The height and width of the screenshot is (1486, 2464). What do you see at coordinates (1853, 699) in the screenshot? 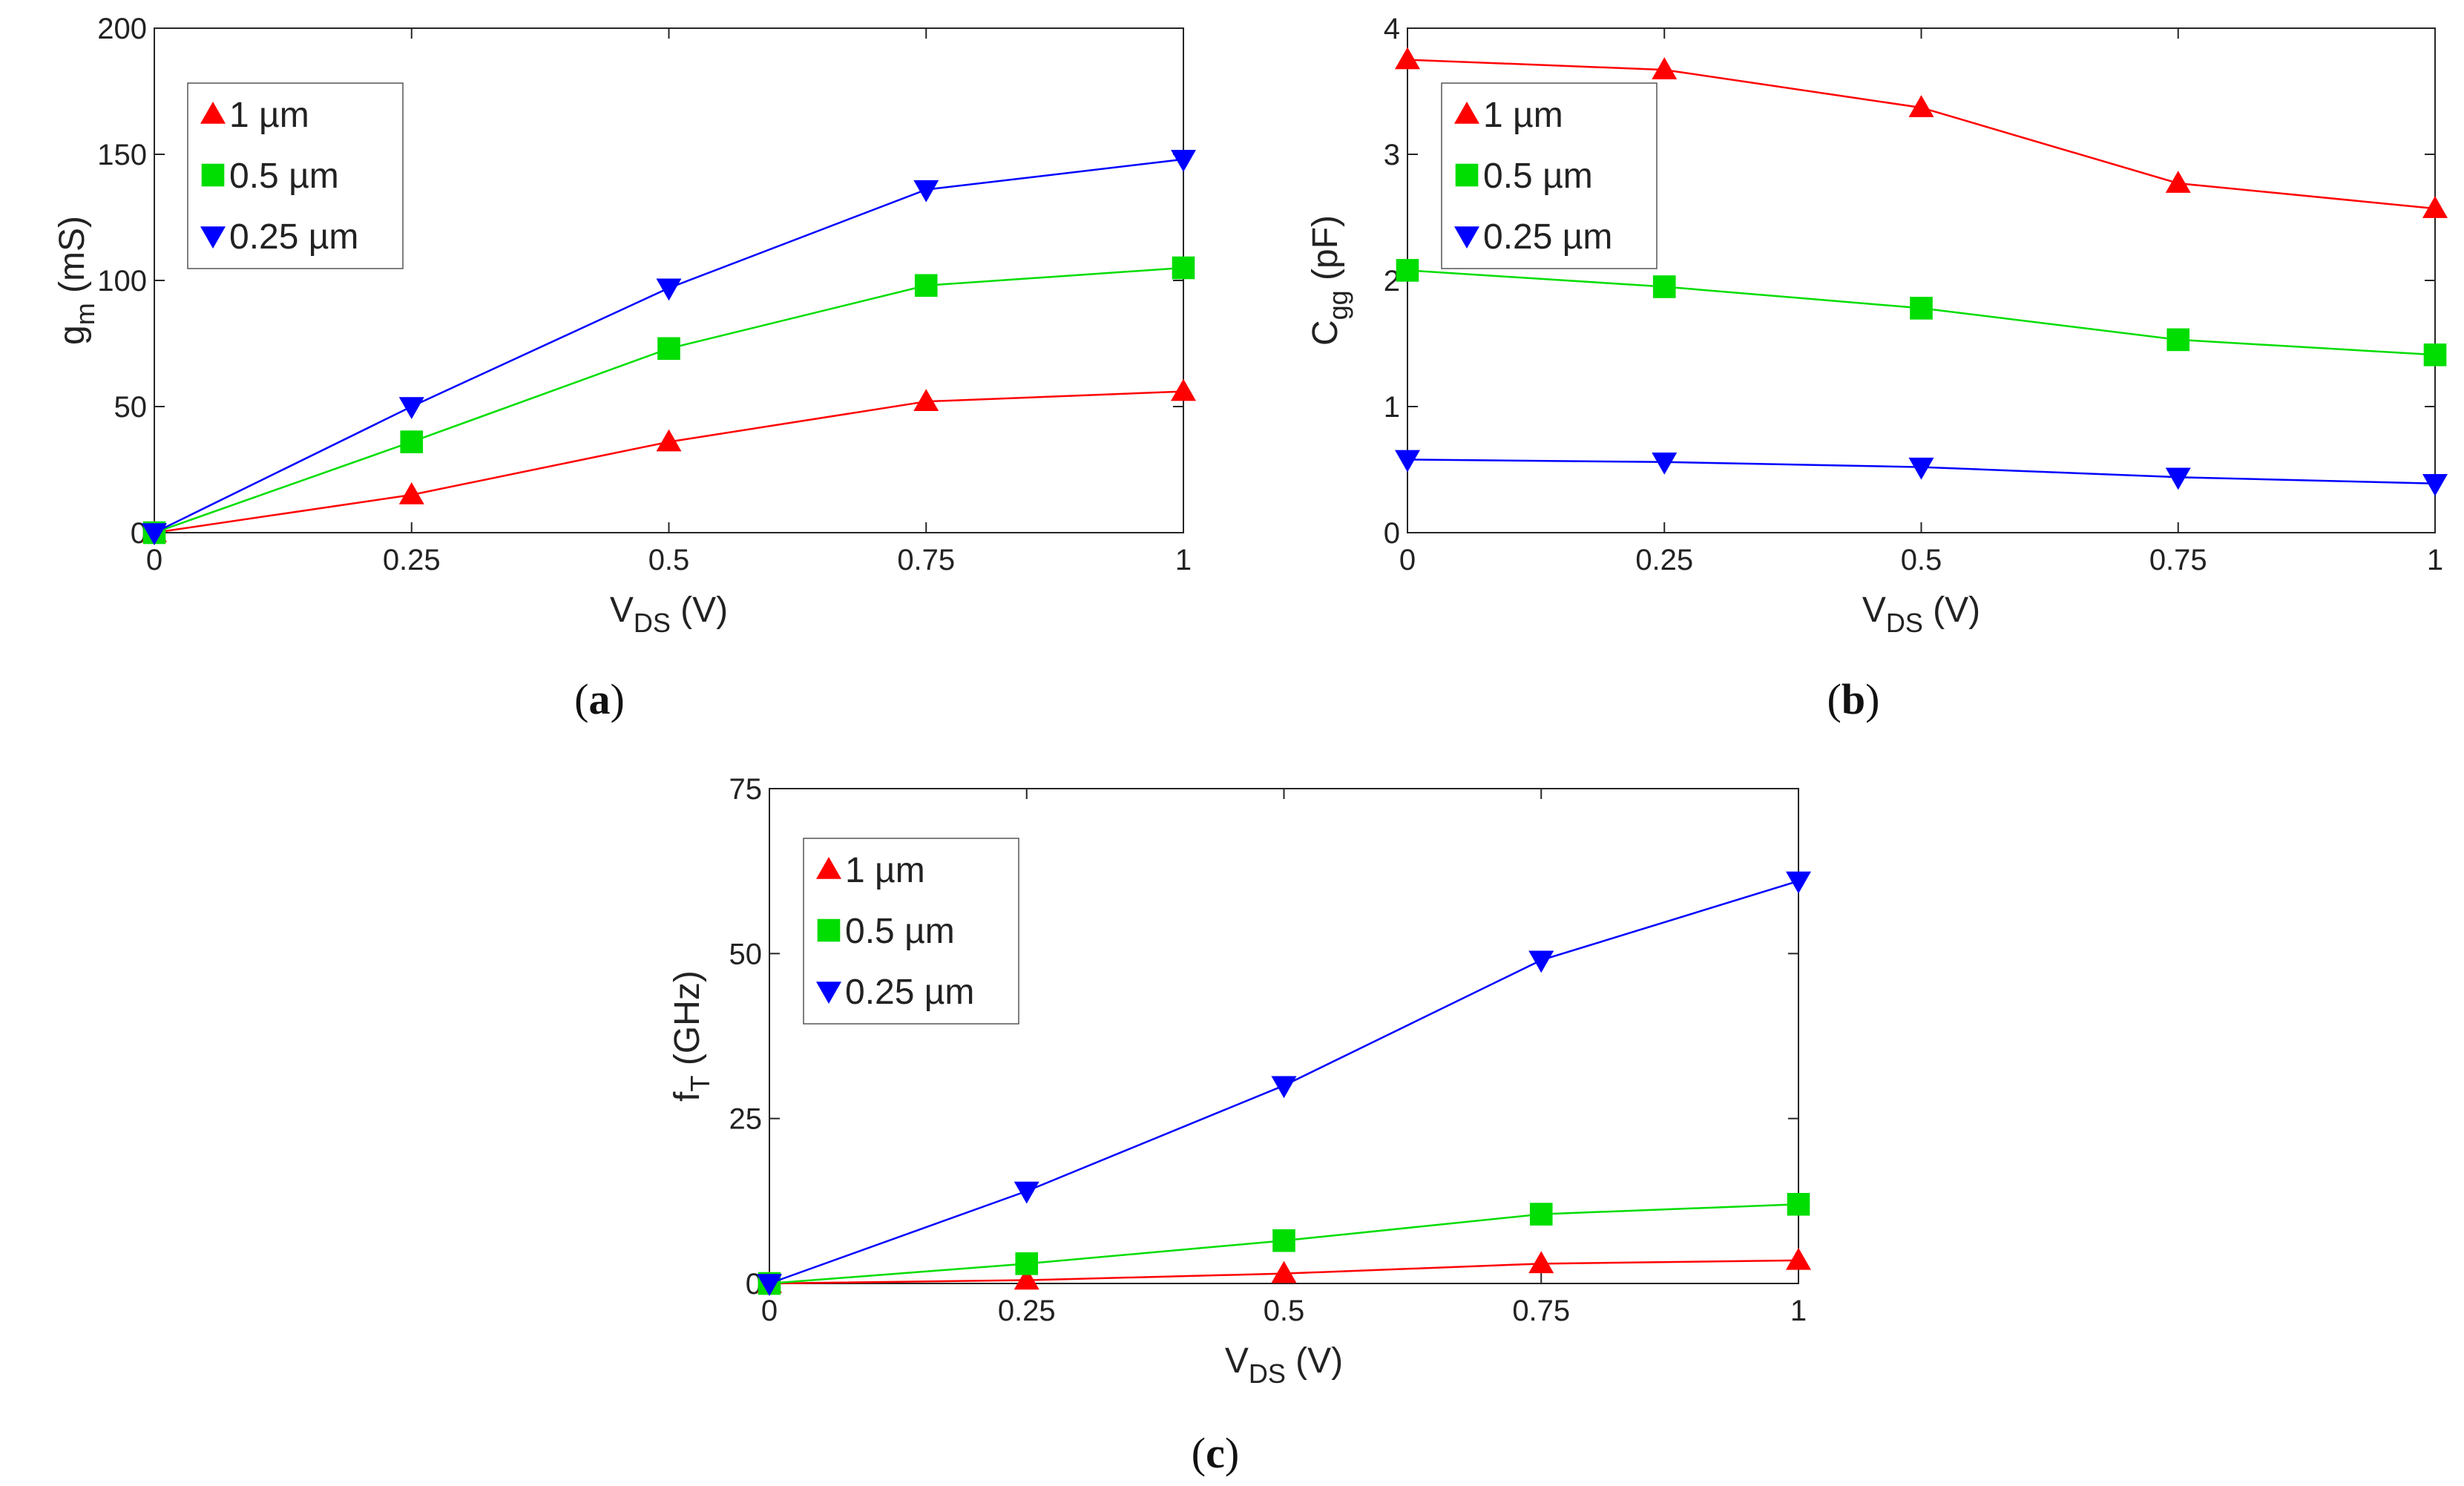
I see `panel-label: (b)` at bounding box center [1853, 699].